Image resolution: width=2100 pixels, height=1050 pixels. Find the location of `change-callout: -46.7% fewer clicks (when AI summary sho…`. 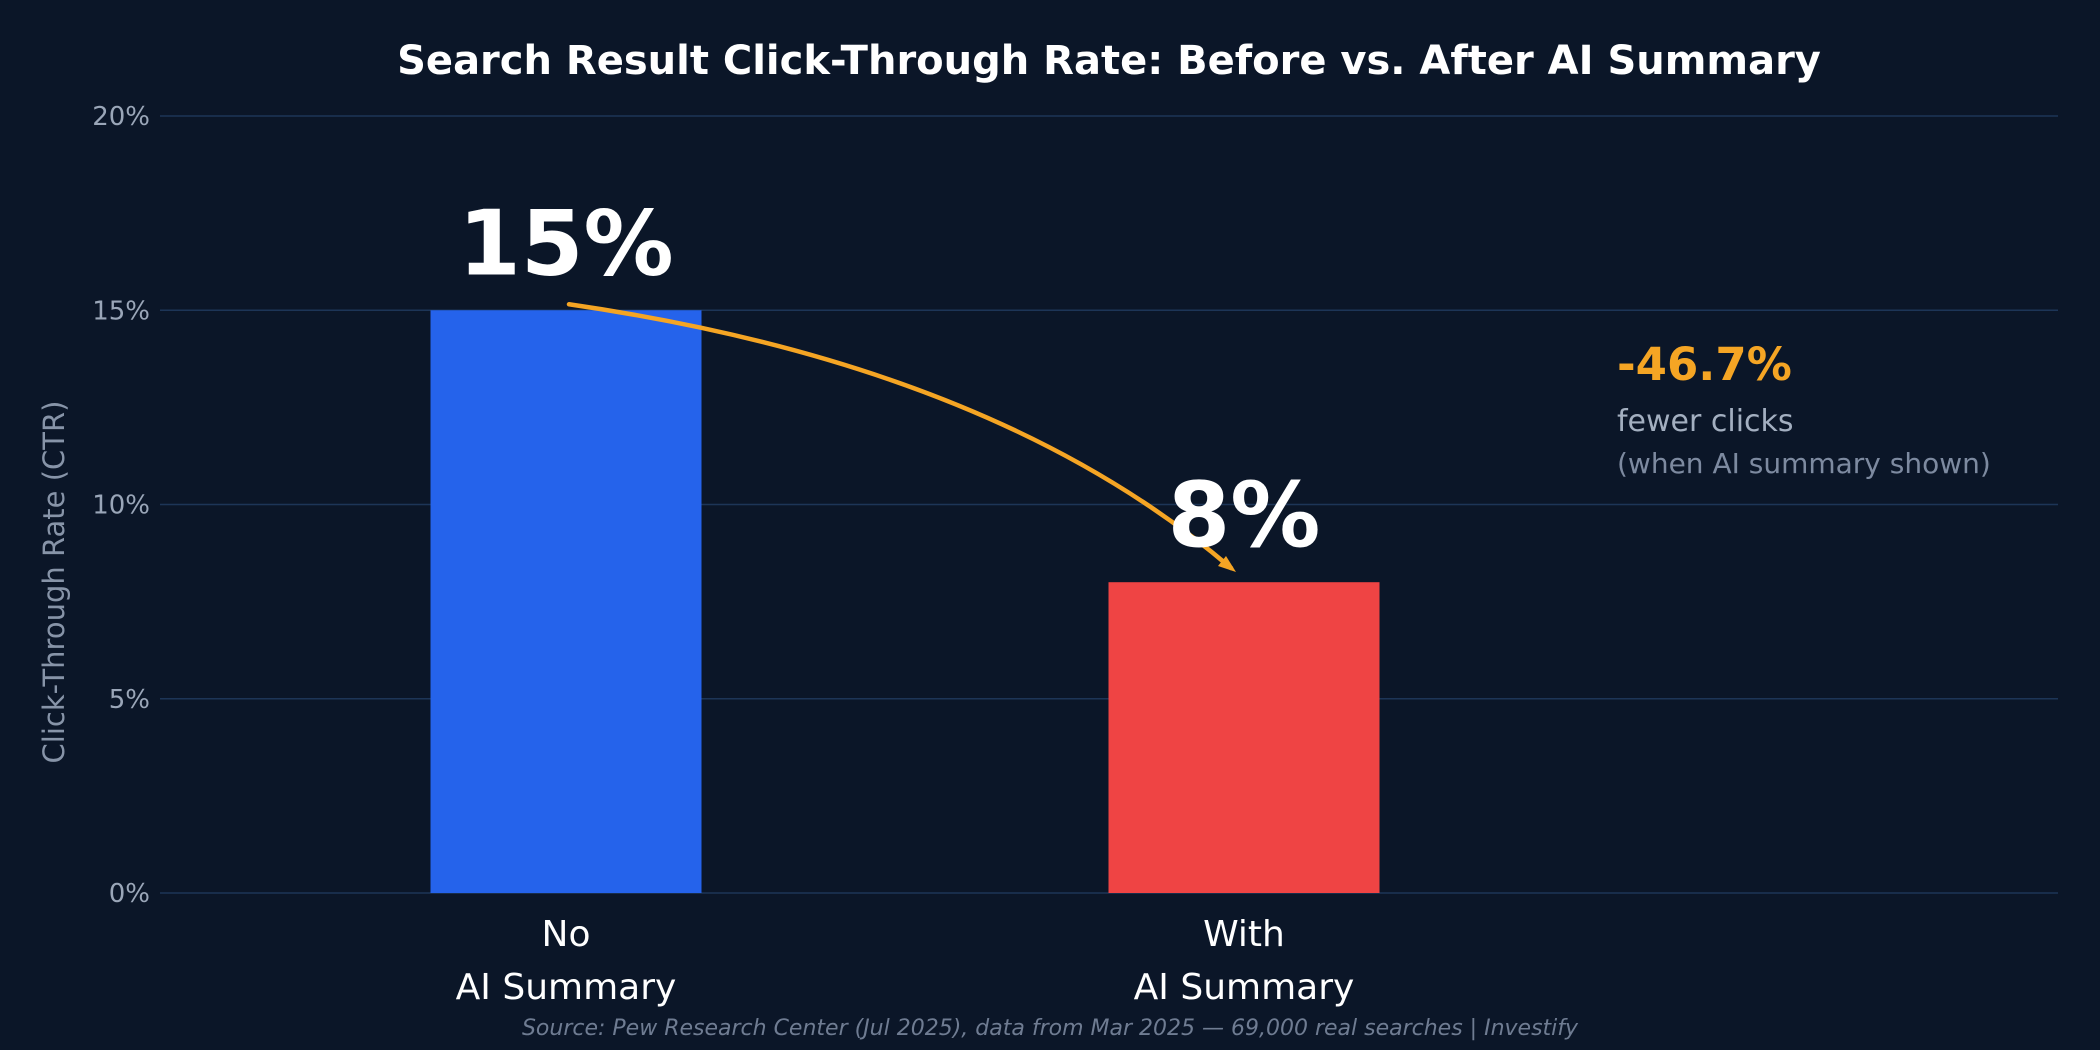

change-callout: -46.7% fewer clicks (when AI summary sho… is located at coordinates (1804, 409).